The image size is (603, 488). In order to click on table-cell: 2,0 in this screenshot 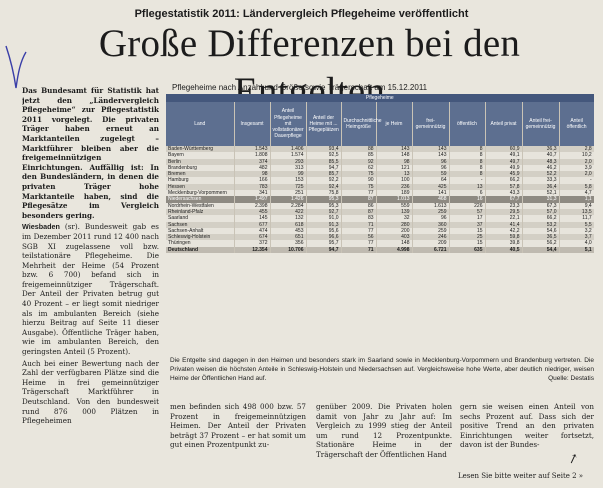, I will do `click(576, 161)`.